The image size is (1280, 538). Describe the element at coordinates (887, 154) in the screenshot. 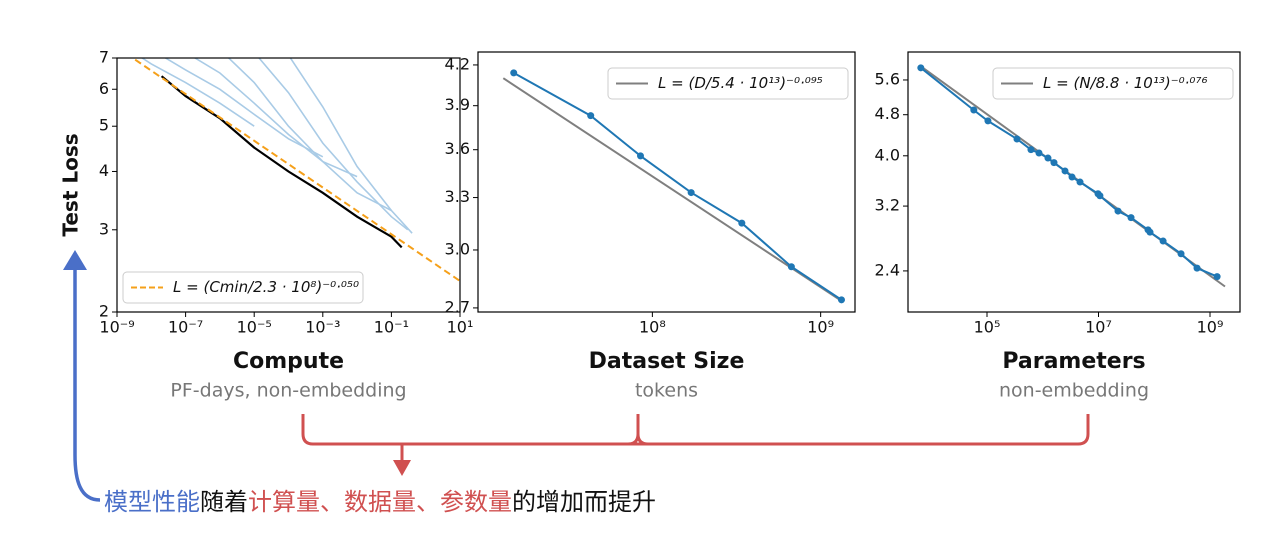

I see `y-tick-label: 4.0` at that location.